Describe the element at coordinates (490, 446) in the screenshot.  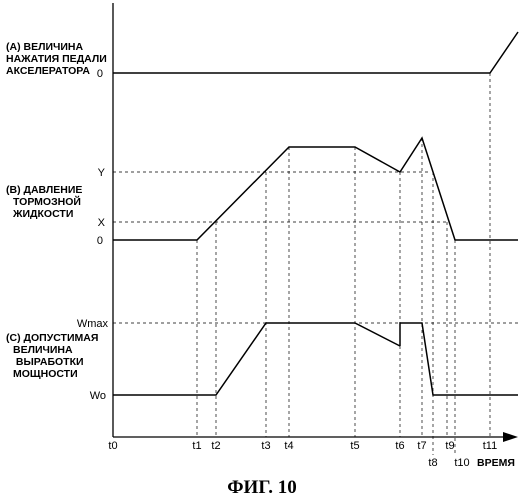
I see `time-label-t11: t11` at that location.